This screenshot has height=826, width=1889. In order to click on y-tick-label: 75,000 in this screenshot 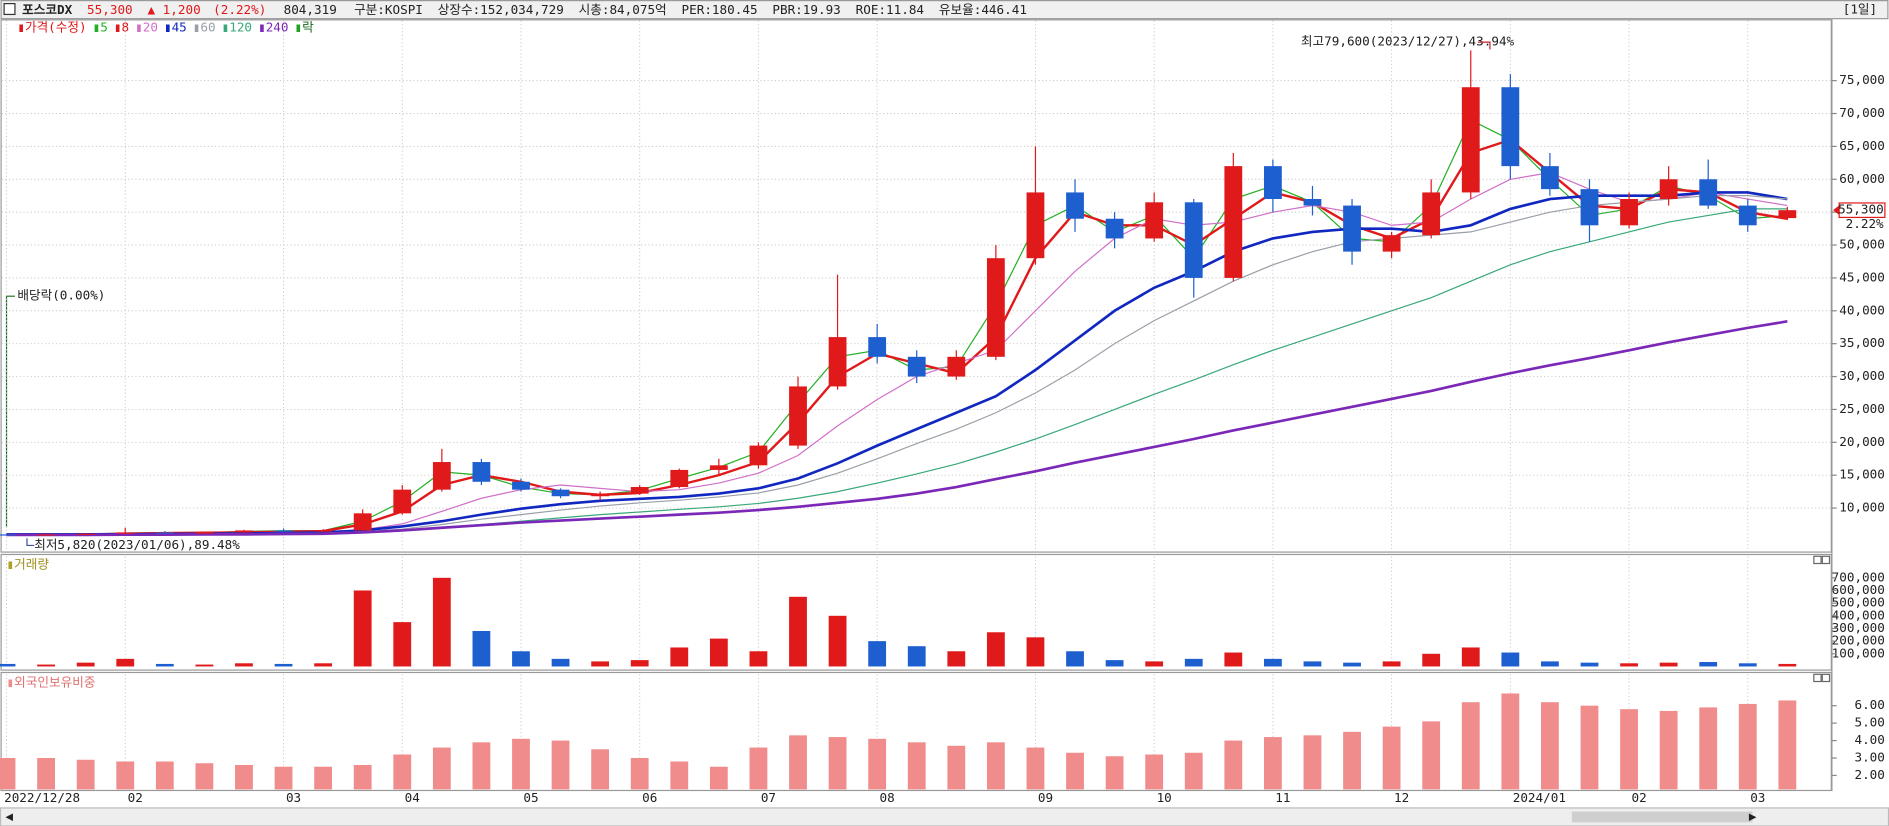, I will do `click(1862, 79)`.